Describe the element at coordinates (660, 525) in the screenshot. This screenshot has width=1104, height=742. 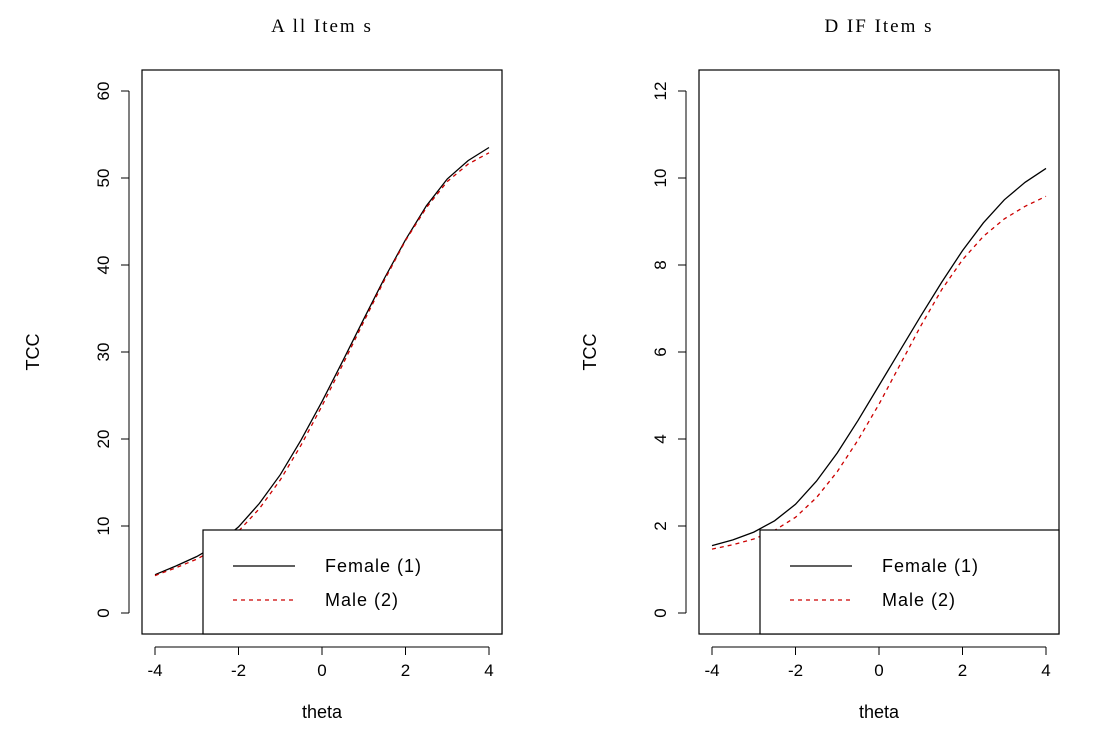
I see `y-tick-label: 2` at that location.